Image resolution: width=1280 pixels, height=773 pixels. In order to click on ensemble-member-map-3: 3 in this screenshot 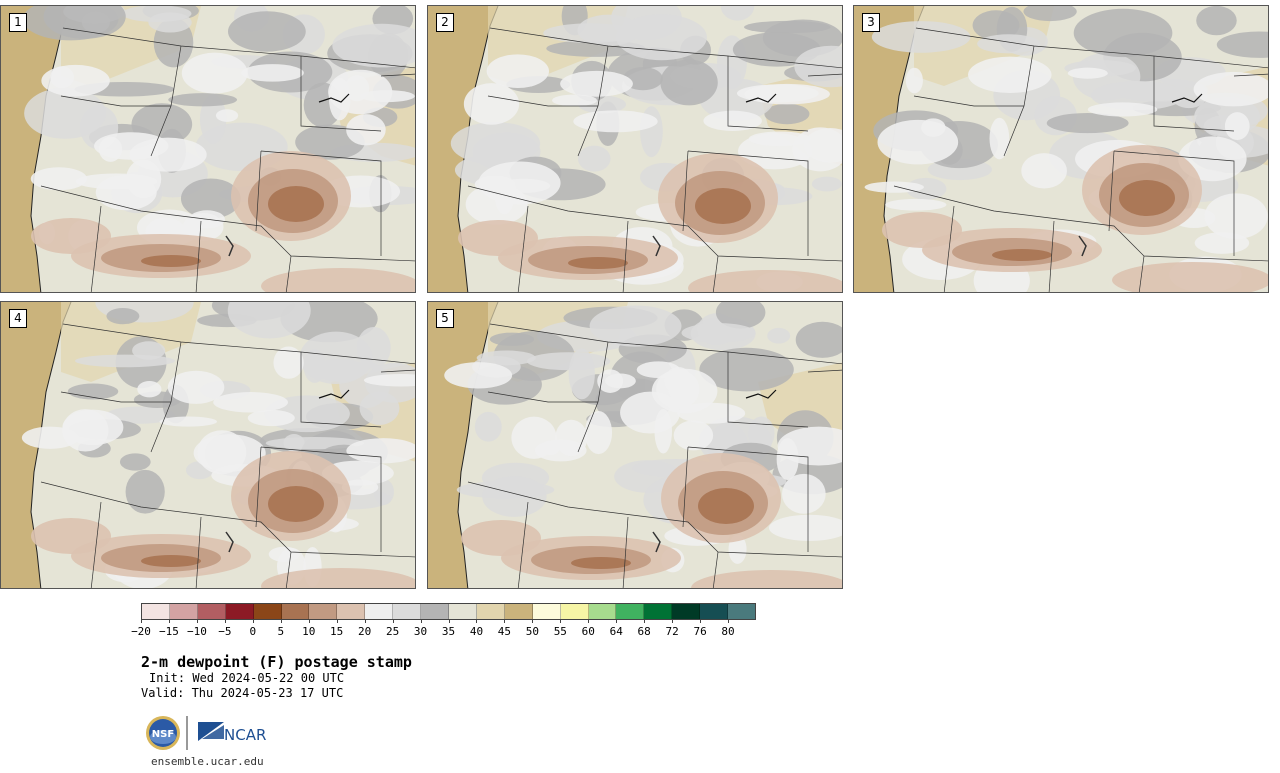, I will do `click(1061, 149)`.